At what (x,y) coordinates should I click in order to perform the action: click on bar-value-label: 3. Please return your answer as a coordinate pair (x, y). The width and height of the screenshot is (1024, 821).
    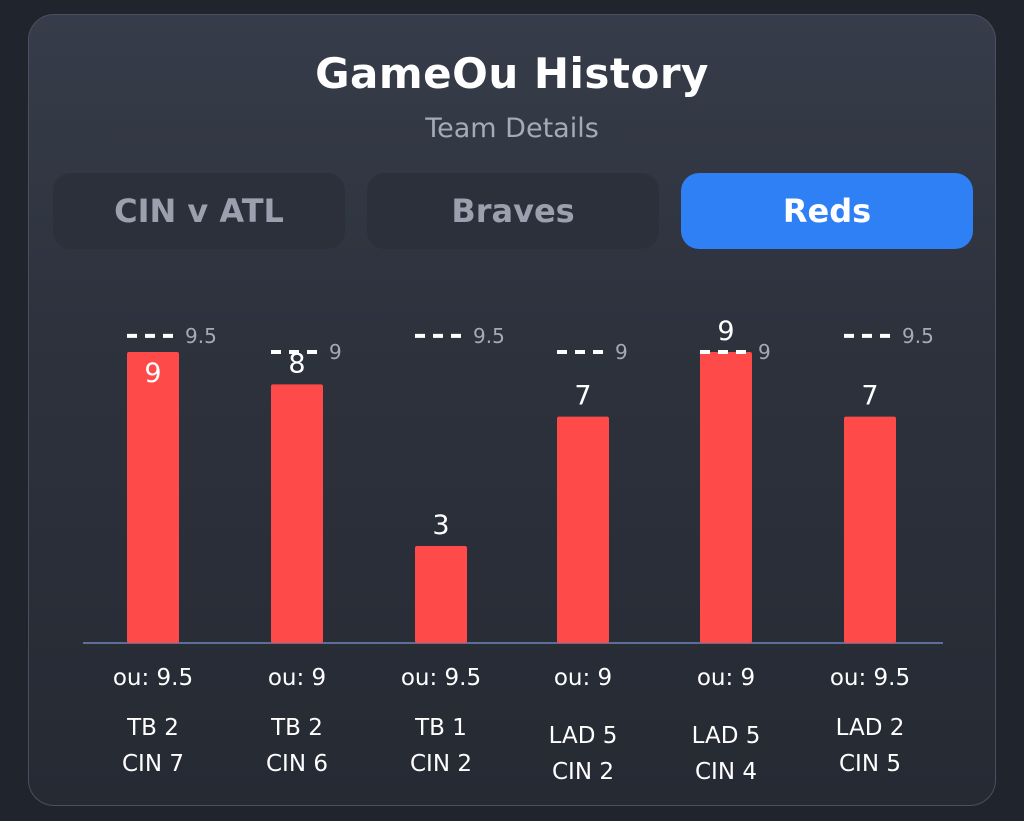
    Looking at the image, I should click on (440, 525).